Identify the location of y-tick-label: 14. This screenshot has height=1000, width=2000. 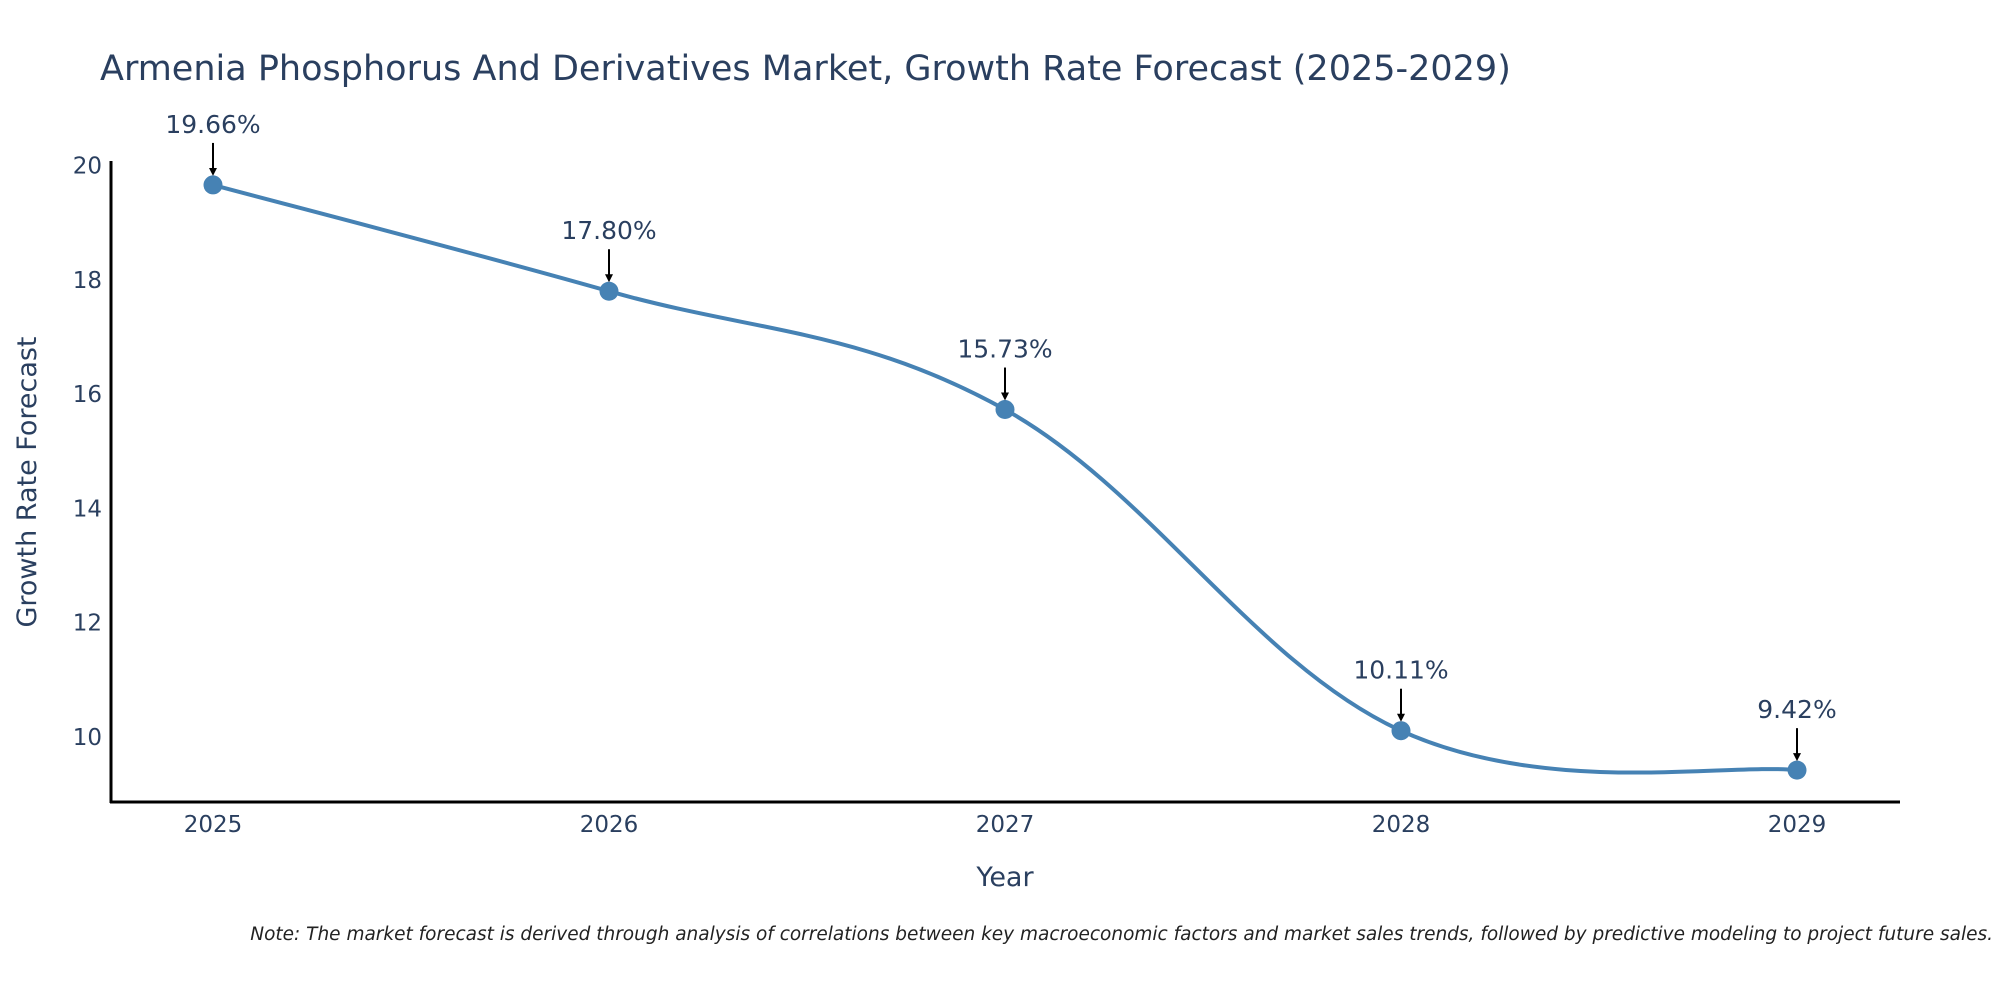
(87, 509).